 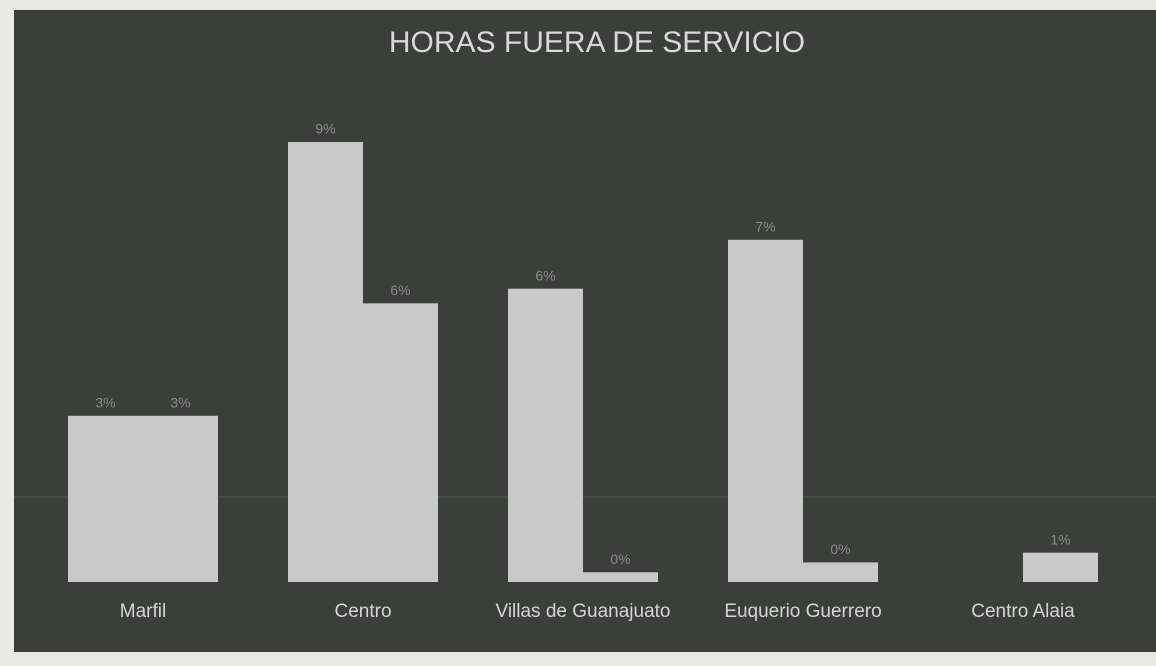 I want to click on chart-title: HORAS FUERA DE SERVICIO, so click(x=597, y=42).